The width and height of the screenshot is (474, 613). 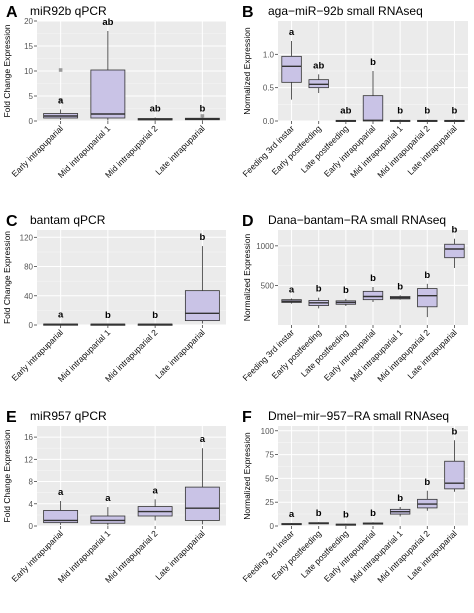 I want to click on y-axis-label: Fold Change Expression, so click(x=7, y=475).